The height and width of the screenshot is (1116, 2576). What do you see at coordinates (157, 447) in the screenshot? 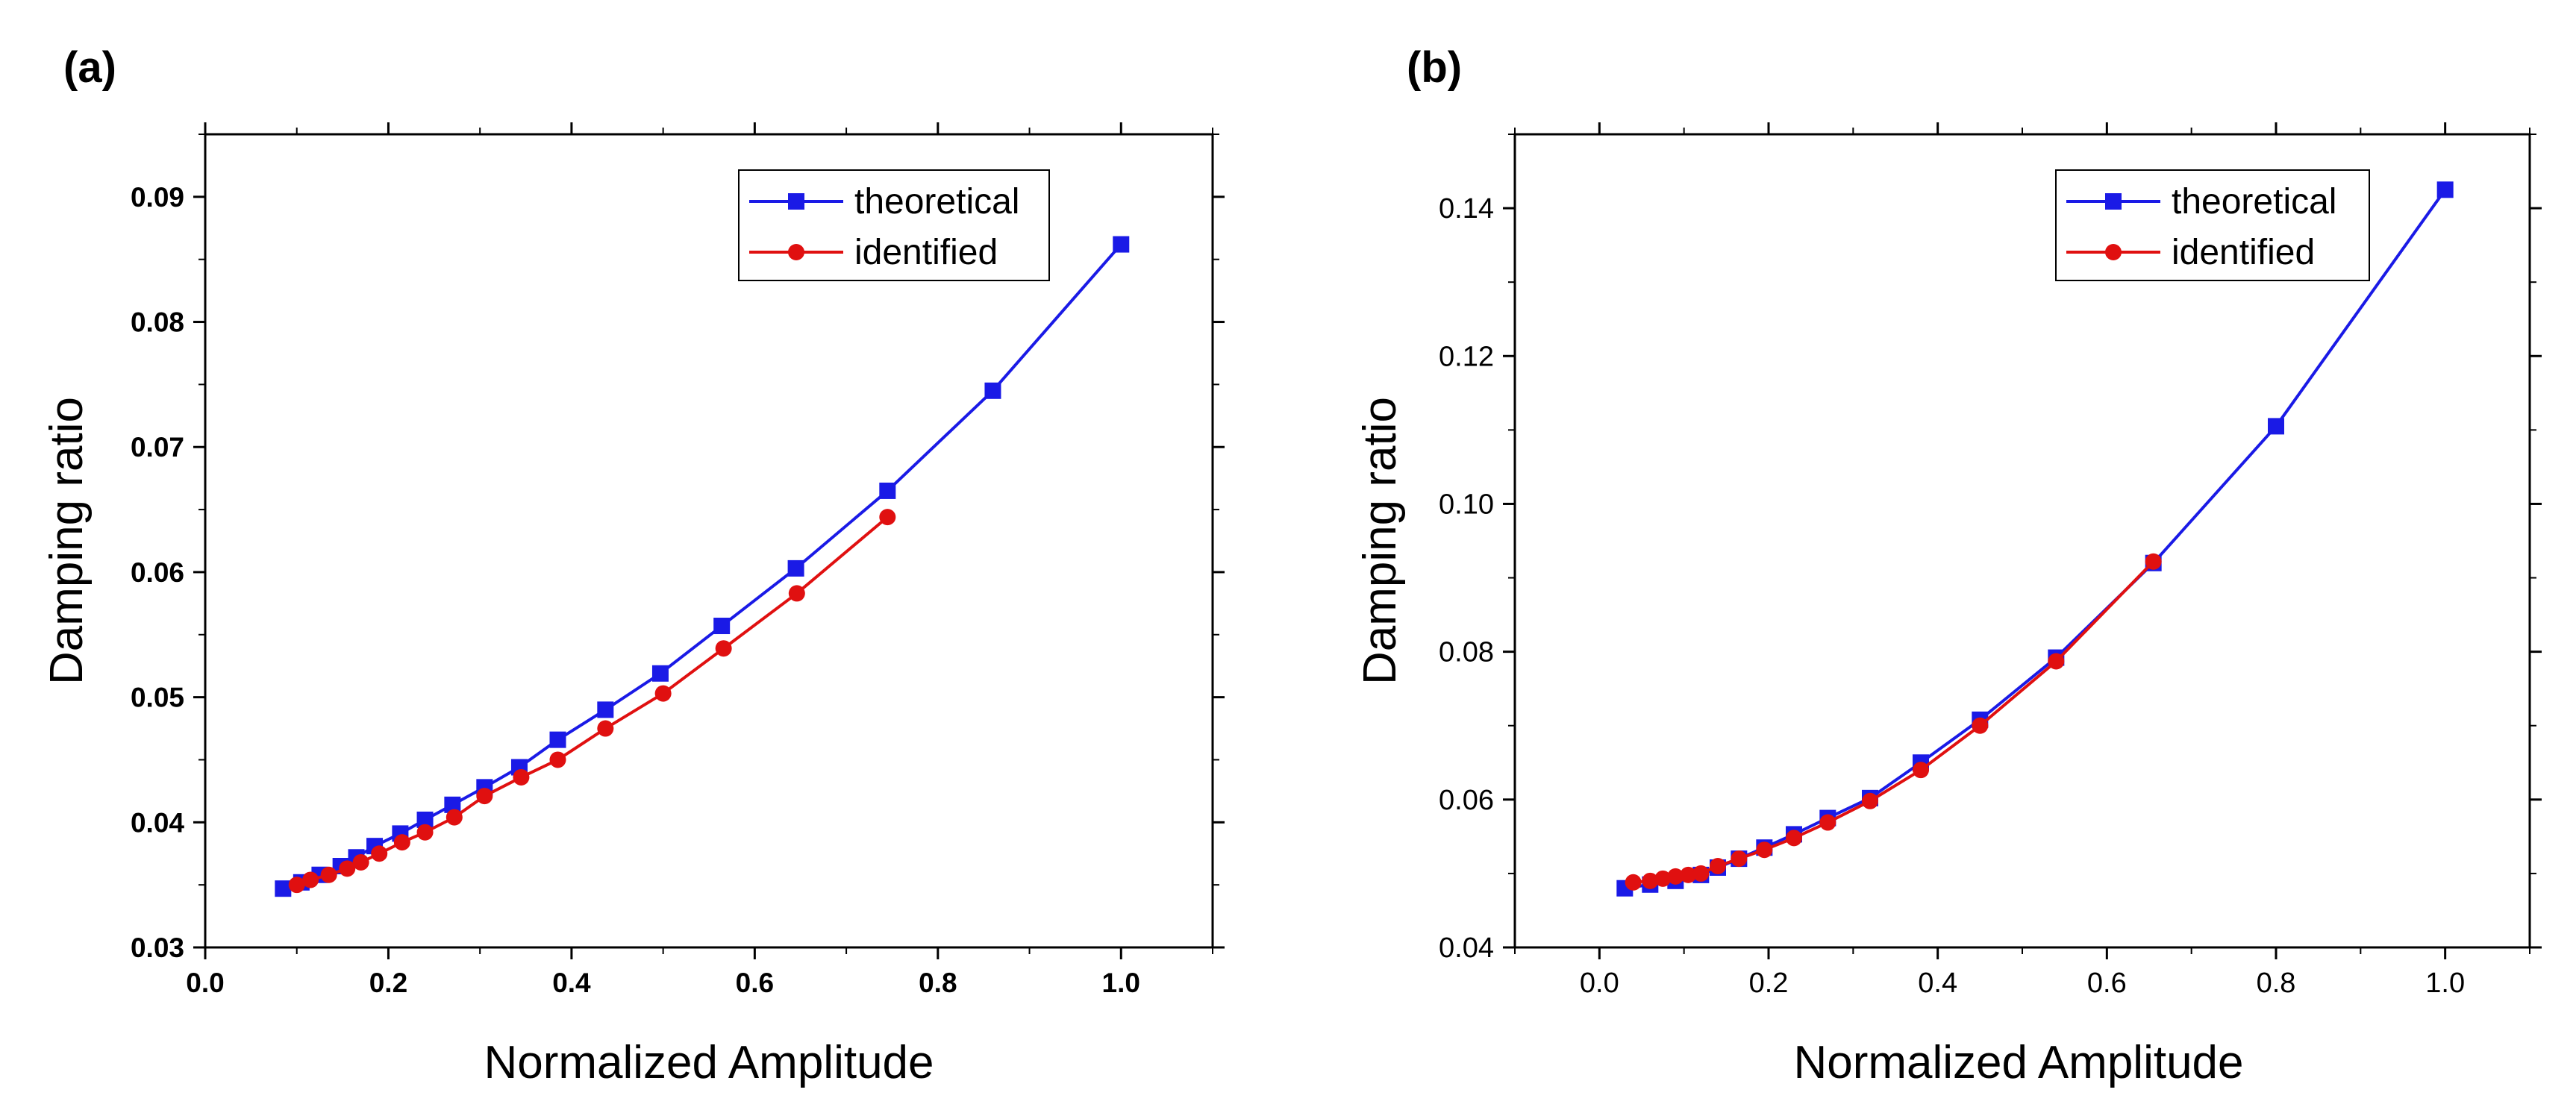
I see `y-tick-label: 0.07` at bounding box center [157, 447].